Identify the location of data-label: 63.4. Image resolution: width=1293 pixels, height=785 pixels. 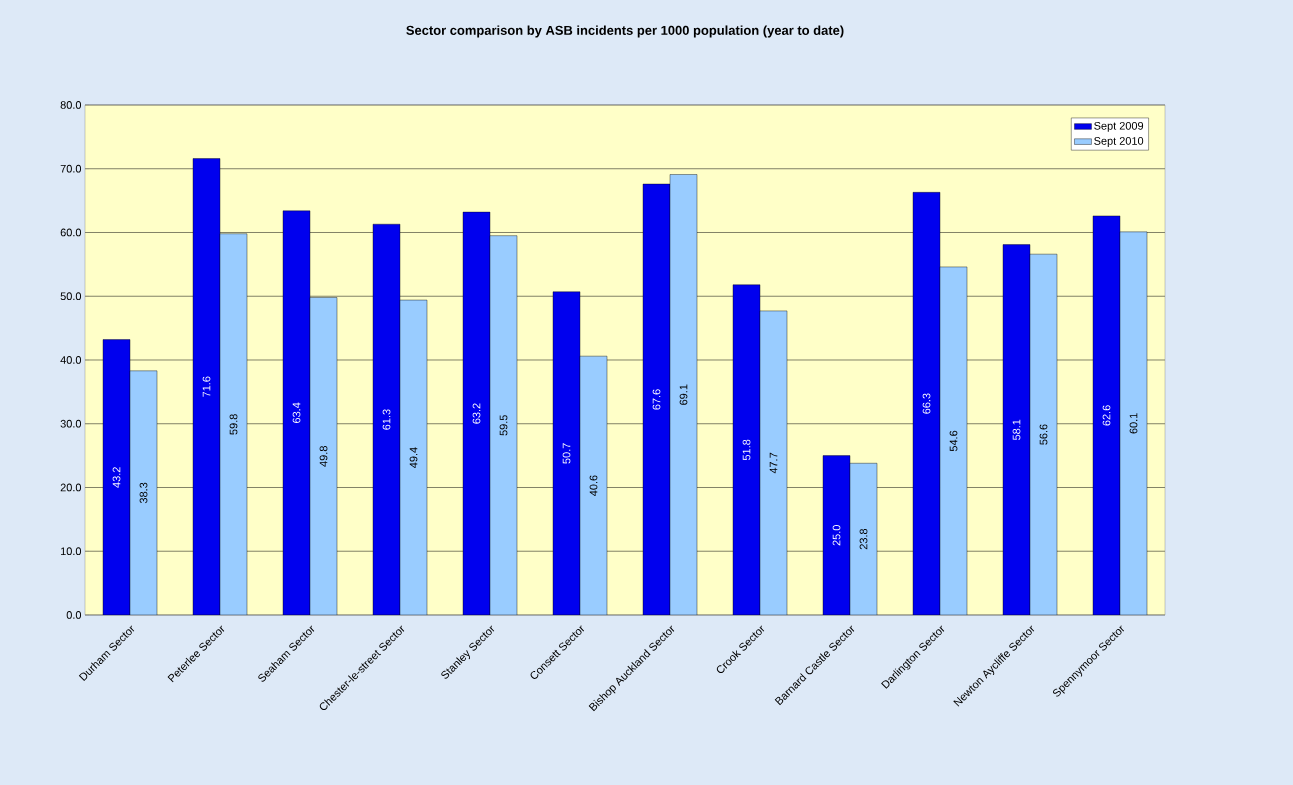
(296, 412).